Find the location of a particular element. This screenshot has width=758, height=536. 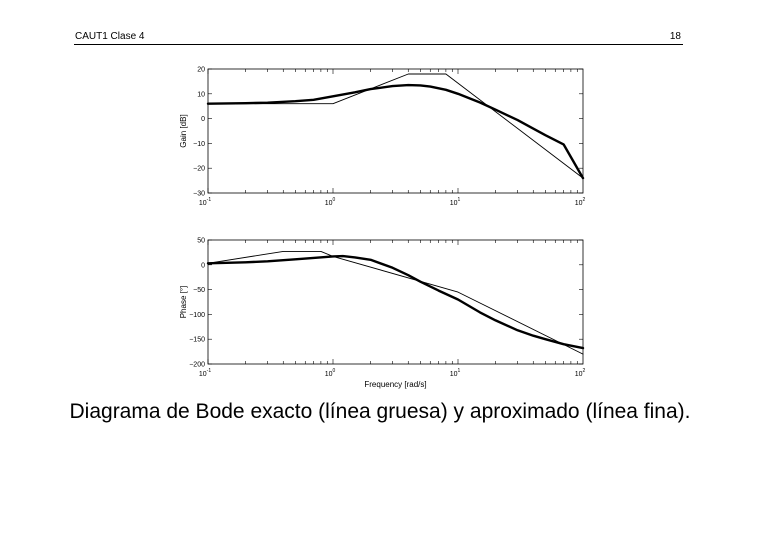

y-tick-label: −10 is located at coordinates (199, 144).